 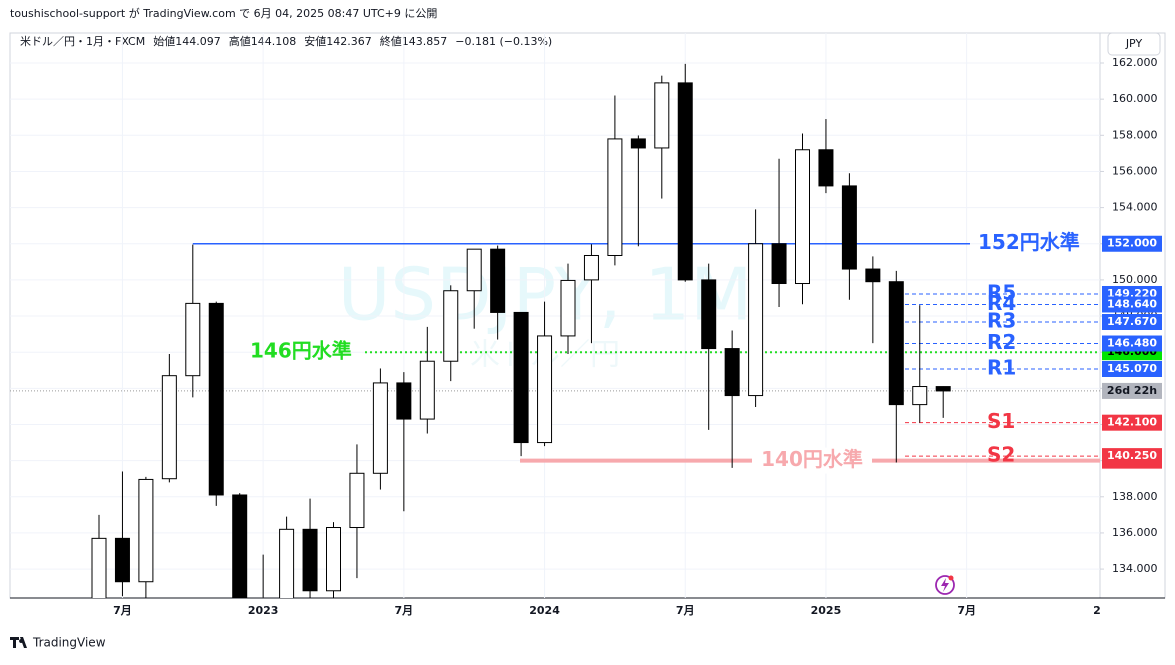 What do you see at coordinates (1135, 532) in the screenshot?
I see `y-tick-label: 136.000` at bounding box center [1135, 532].